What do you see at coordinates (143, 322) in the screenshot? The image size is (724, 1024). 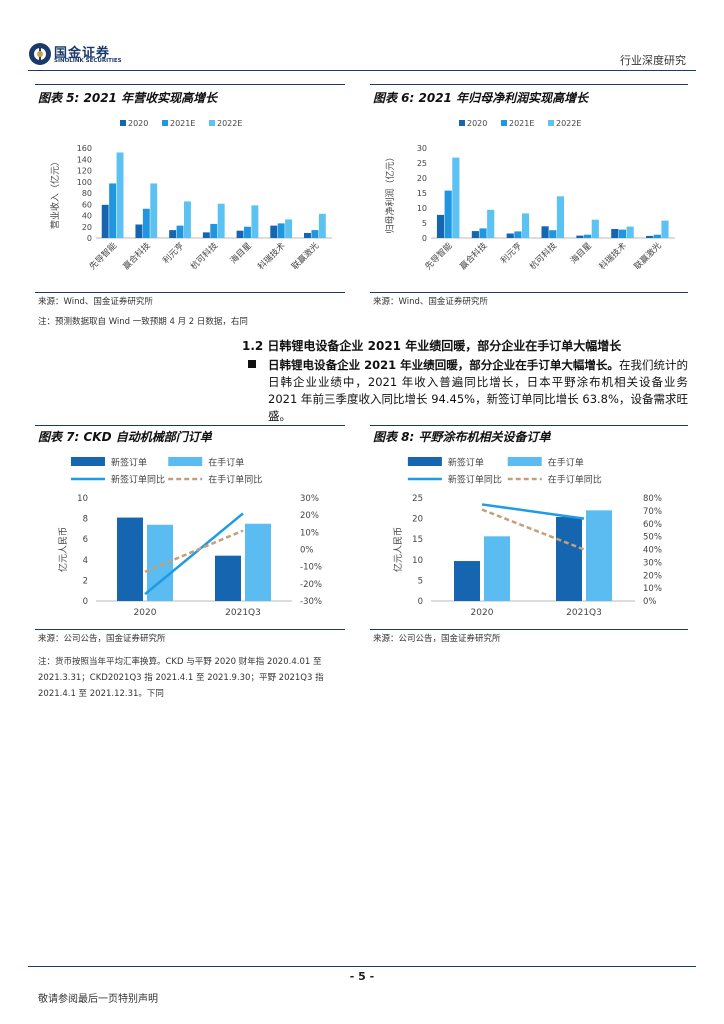 I see `note-forecast: 注：预测数据取自 Wind 一致预期 4 月 2 日数据，右同` at bounding box center [143, 322].